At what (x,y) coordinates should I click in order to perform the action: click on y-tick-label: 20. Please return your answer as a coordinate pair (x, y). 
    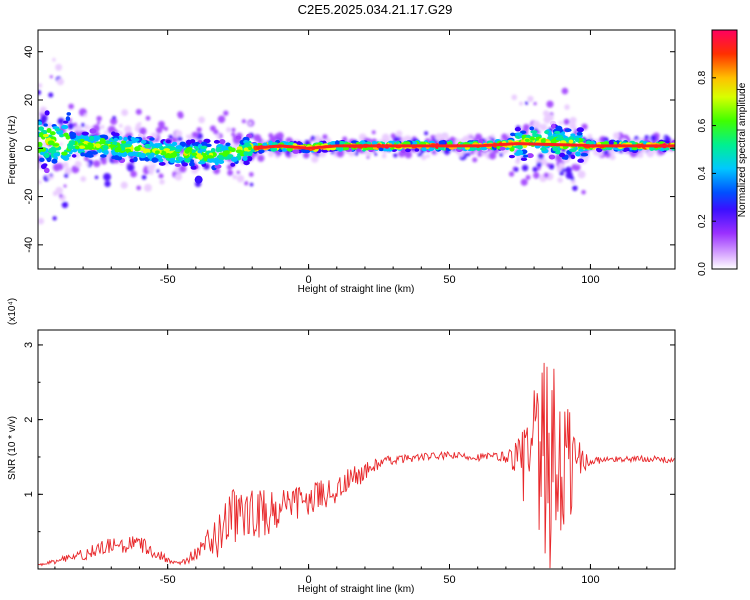
    Looking at the image, I should click on (29, 100).